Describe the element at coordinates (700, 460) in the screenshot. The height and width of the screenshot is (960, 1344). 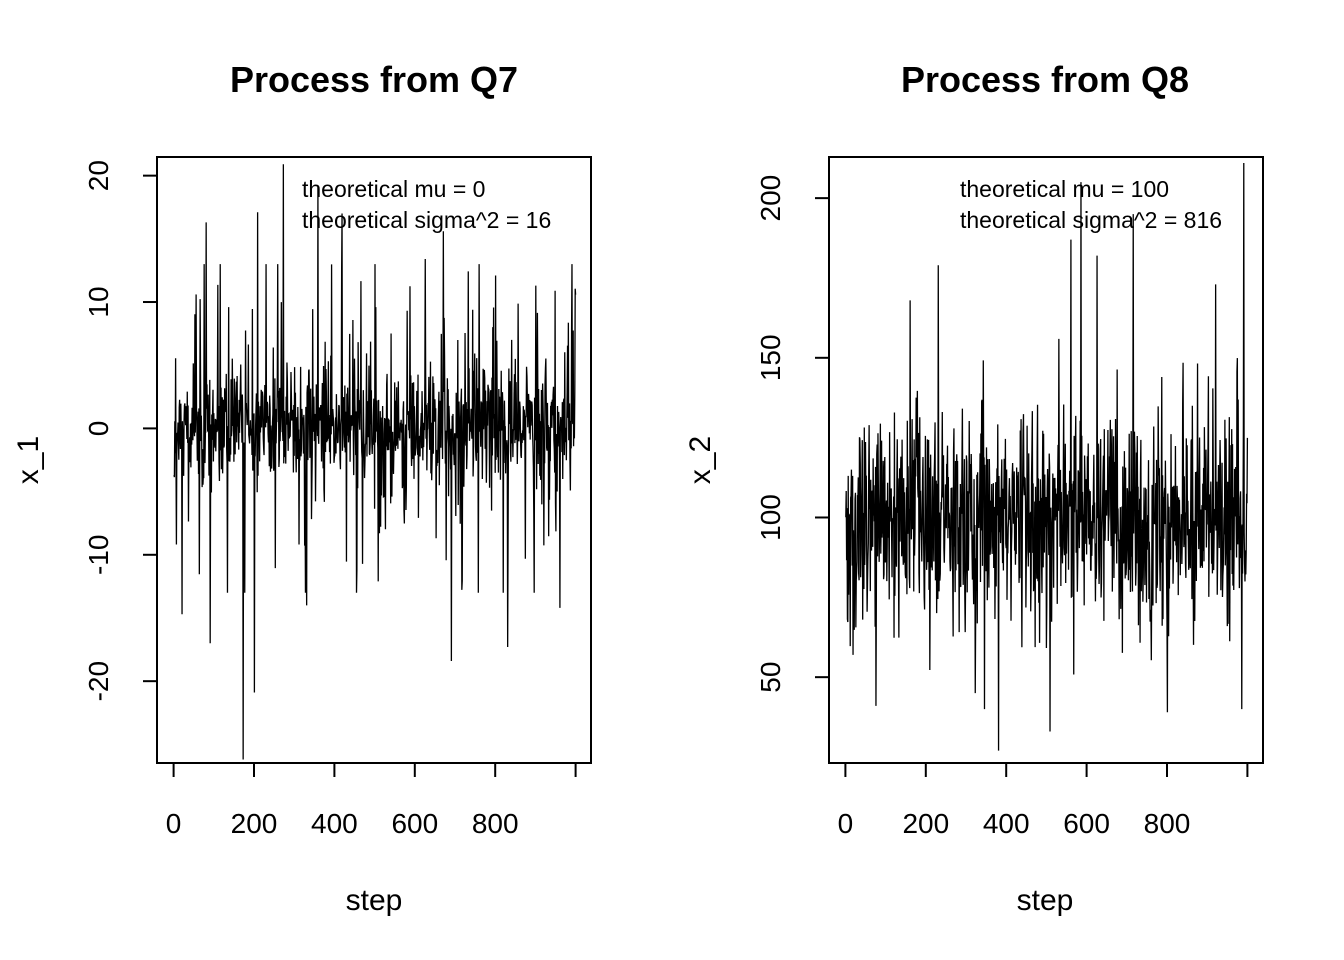
I see `y-axis-label: x_2` at that location.